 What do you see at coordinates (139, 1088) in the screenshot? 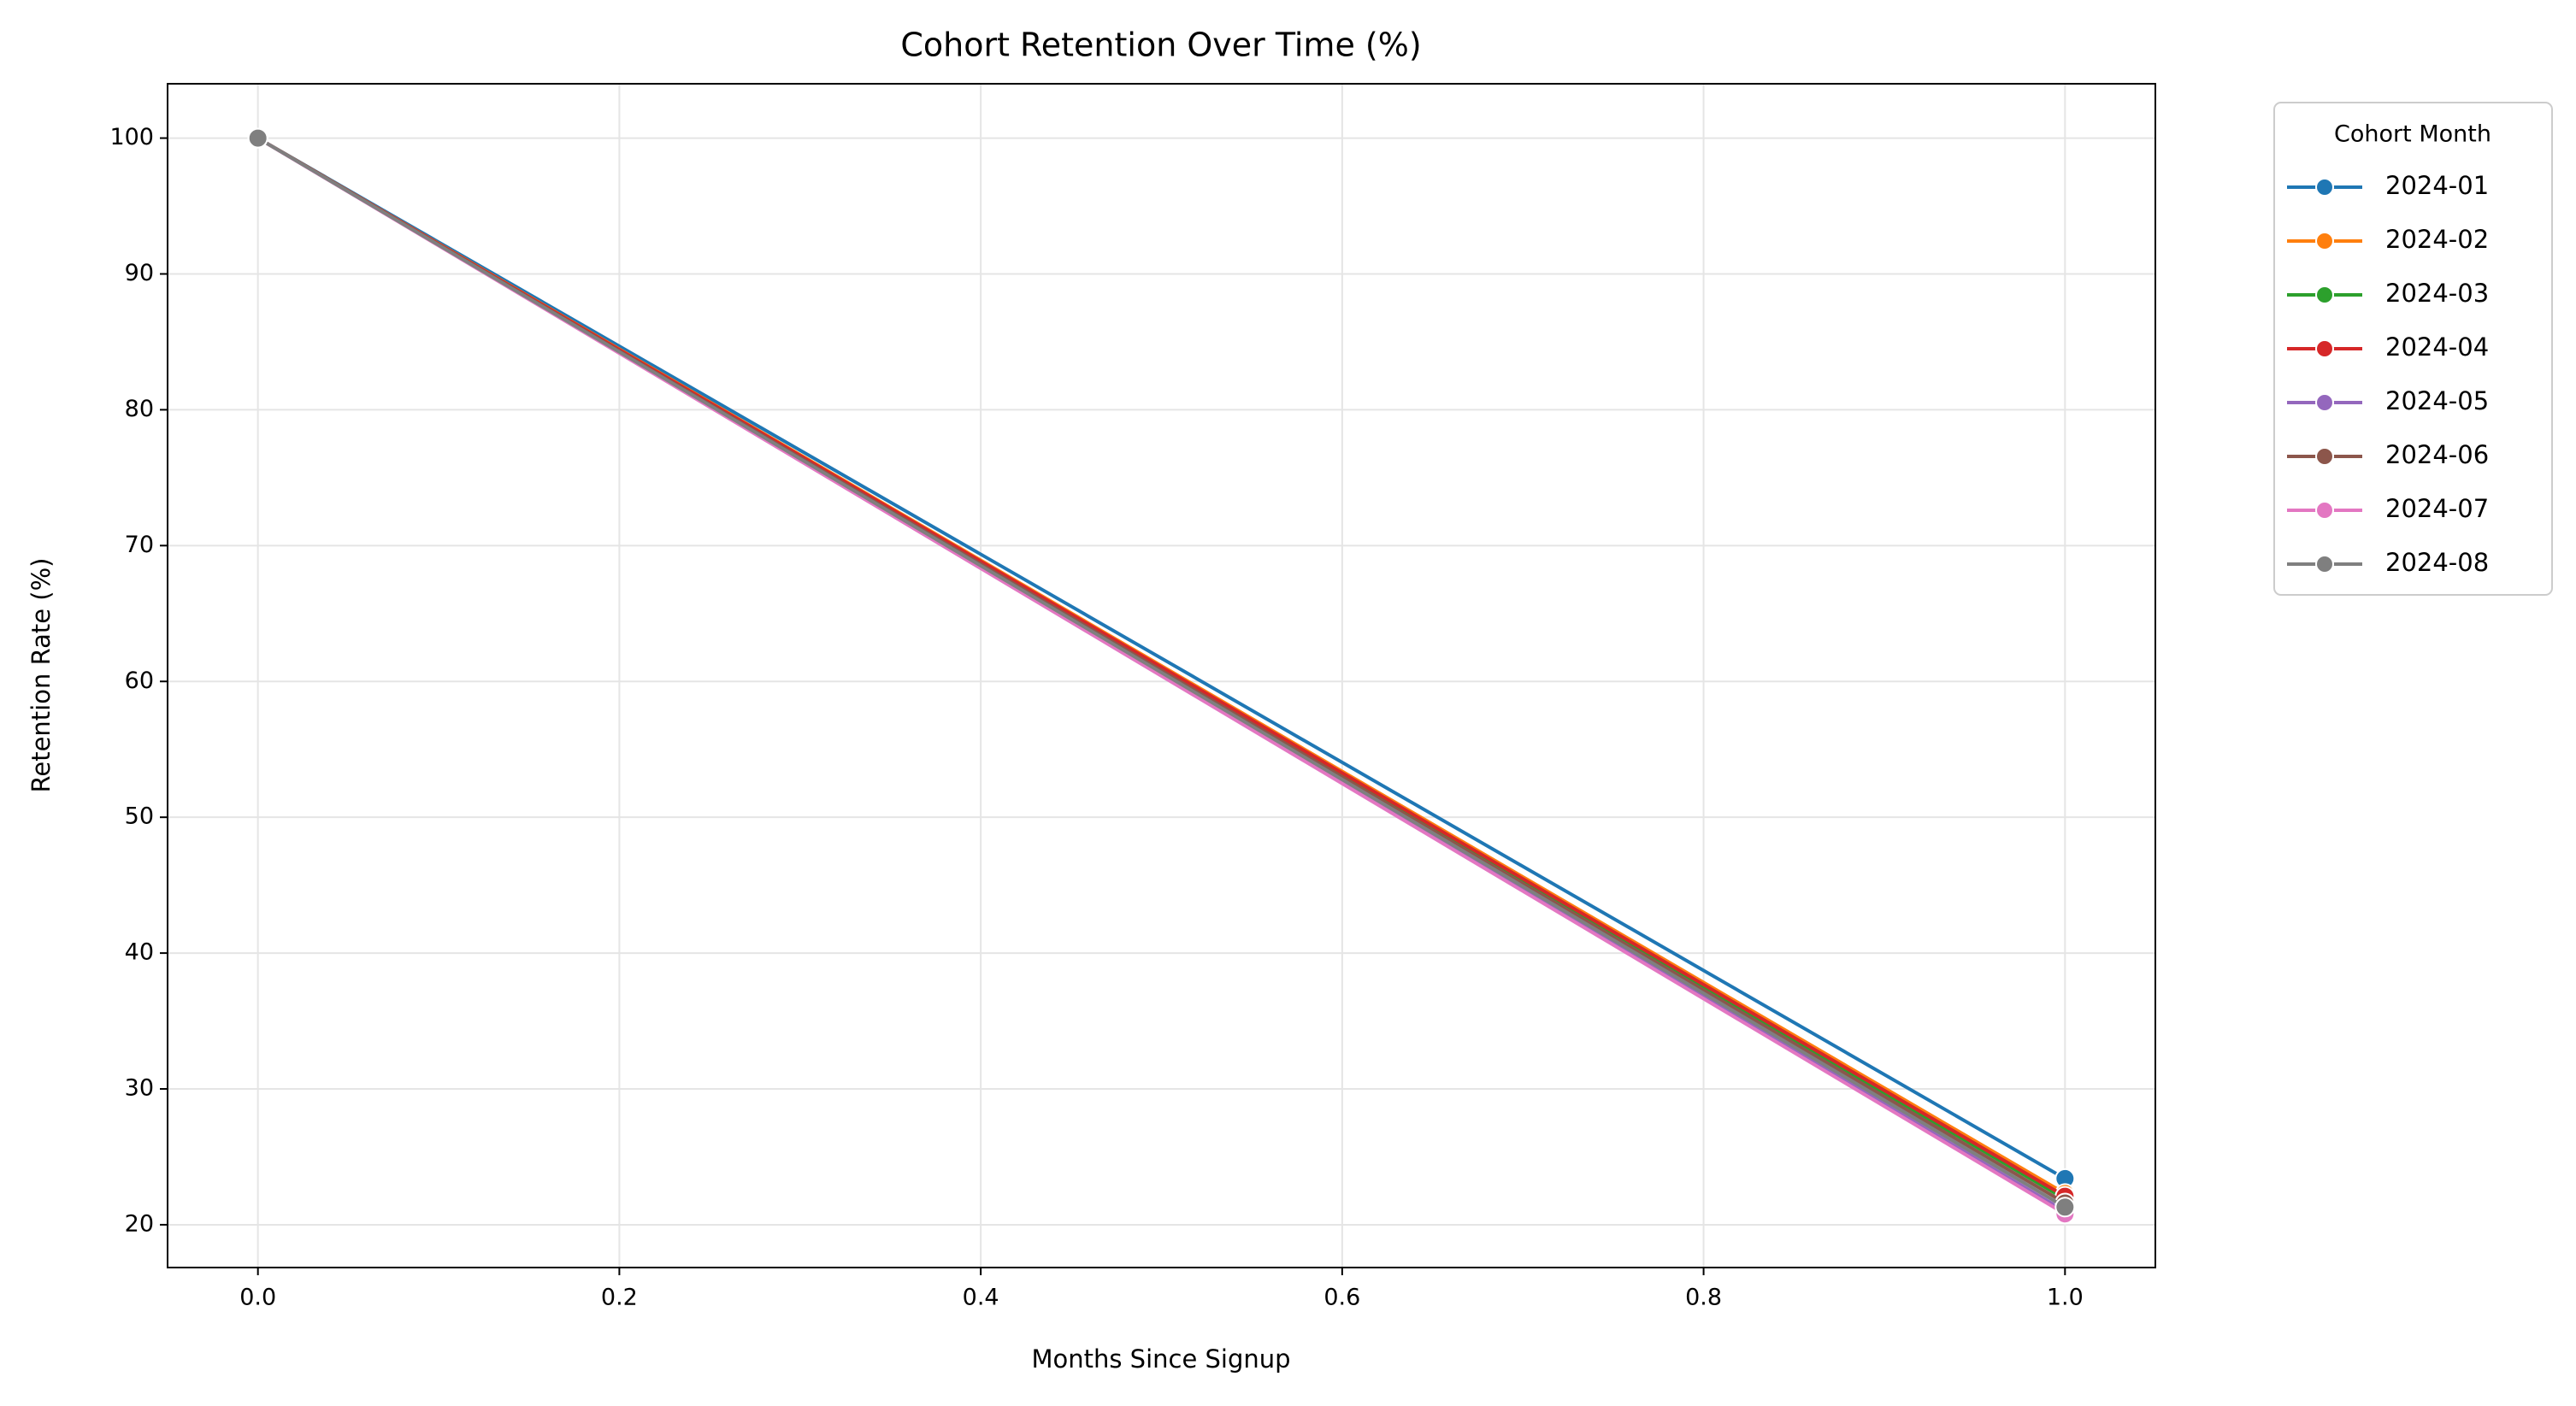
I see `y-tick-label: 30` at bounding box center [139, 1088].